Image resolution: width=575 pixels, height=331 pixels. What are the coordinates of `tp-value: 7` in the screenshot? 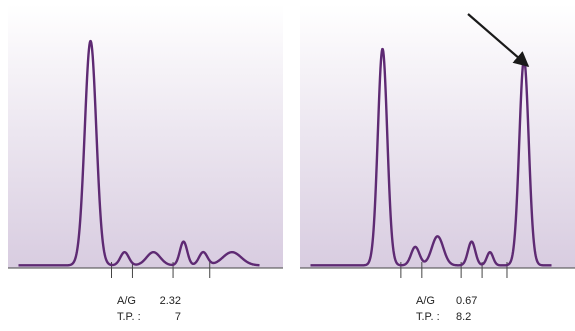 It's located at (177, 317).